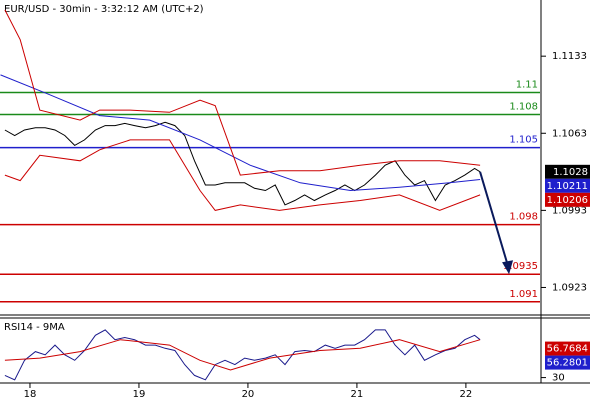 The height and width of the screenshot is (400, 590). I want to click on last-value-label: 1.10206, so click(567, 200).